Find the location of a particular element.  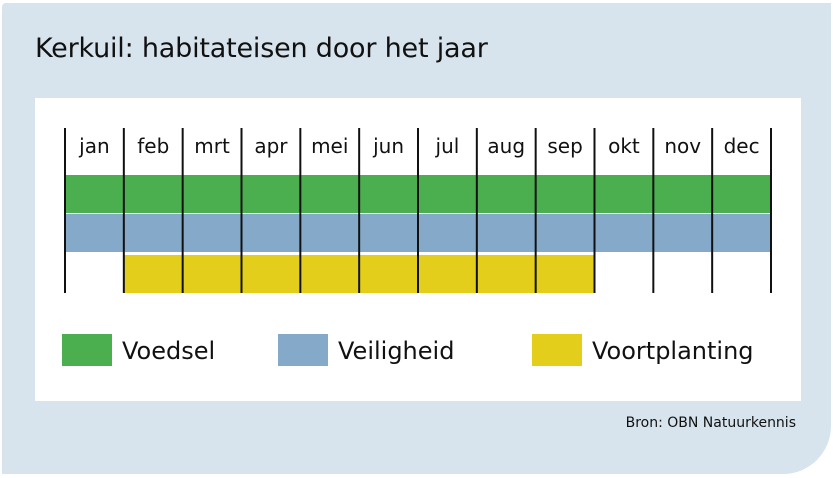

chart-title: Kerkuil: habitateisen door het jaar is located at coordinates (261, 48).